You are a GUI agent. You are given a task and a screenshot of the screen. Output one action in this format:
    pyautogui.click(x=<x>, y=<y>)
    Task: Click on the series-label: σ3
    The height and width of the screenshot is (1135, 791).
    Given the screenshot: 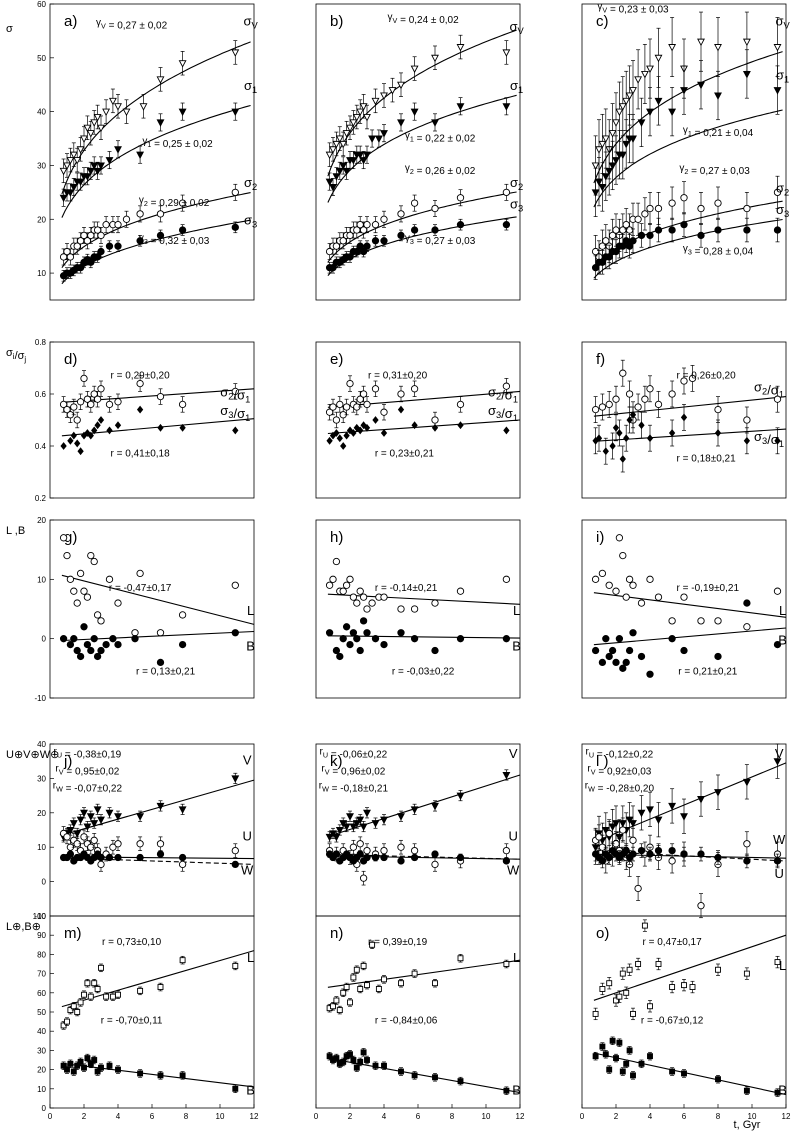 What is the action you would take?
    pyautogui.click(x=782, y=210)
    